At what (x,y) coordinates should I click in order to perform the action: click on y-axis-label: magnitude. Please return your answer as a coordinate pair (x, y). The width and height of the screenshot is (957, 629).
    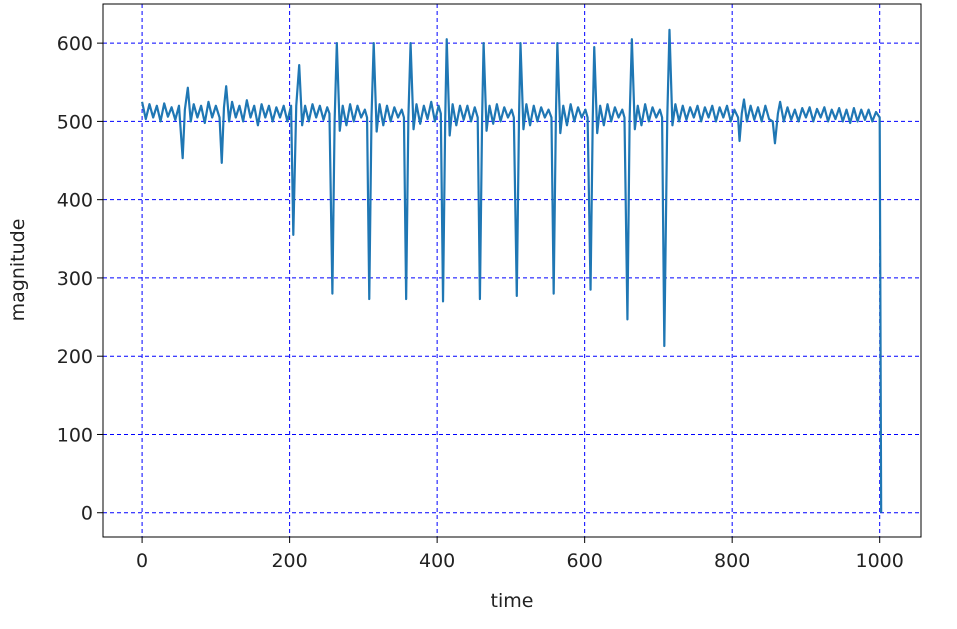
    Looking at the image, I should click on (18, 270).